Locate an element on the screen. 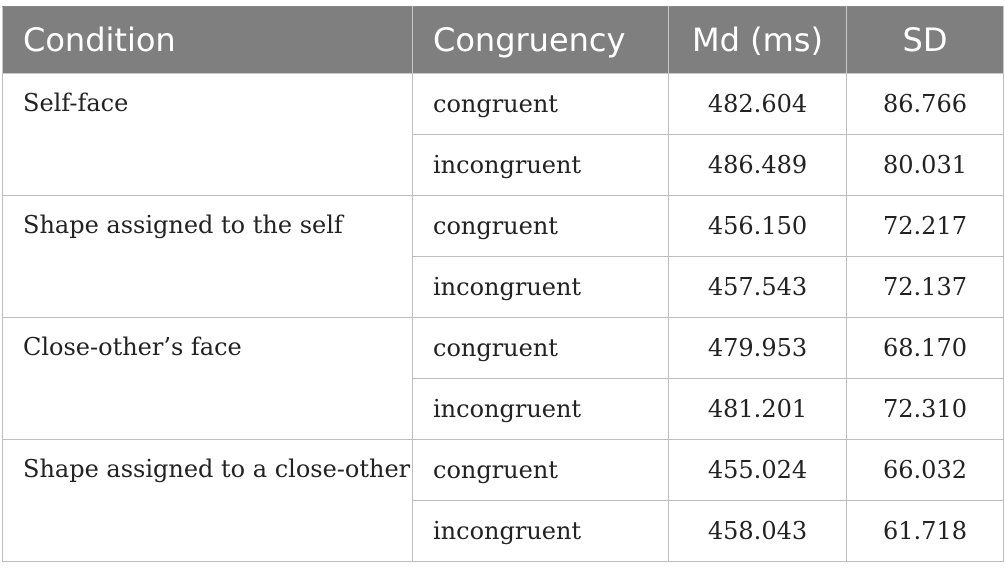  condition-cell: Shape assigned to the self is located at coordinates (207, 256).